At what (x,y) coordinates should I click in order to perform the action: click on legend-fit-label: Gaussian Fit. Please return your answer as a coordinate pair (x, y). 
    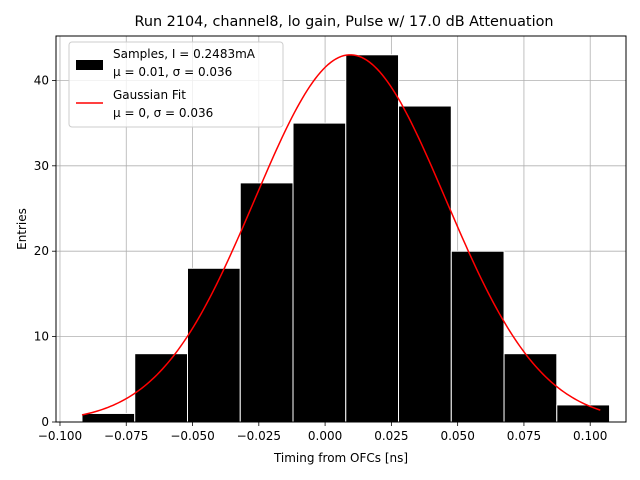
    Looking at the image, I should click on (149, 95).